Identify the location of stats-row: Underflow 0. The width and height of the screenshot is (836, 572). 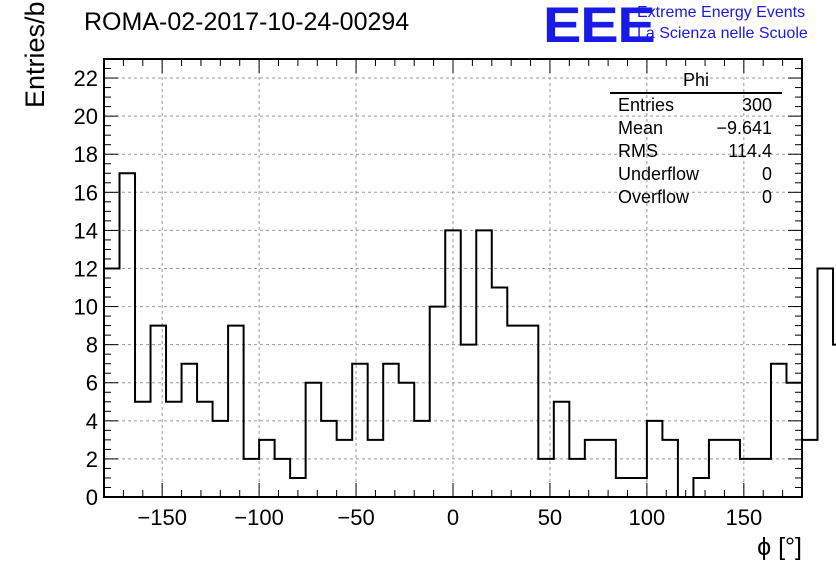
(696, 174).